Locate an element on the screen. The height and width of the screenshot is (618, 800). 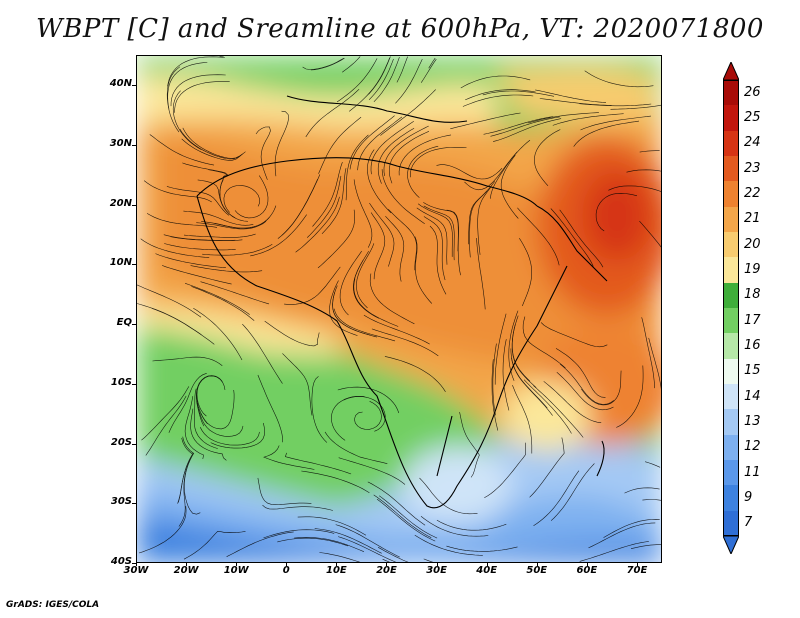
colorbar-label: 13 is located at coordinates (752, 421).